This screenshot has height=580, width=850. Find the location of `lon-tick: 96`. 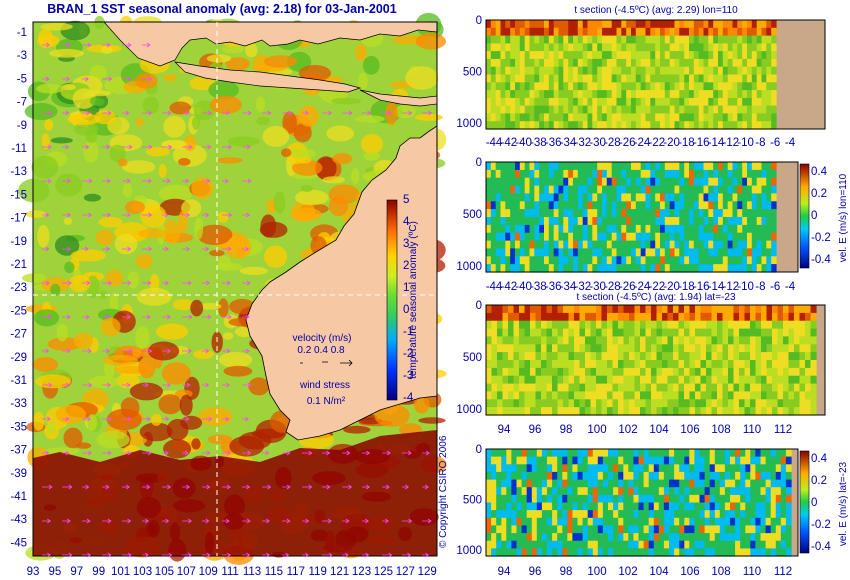

lon-tick: 96 is located at coordinates (535, 572).